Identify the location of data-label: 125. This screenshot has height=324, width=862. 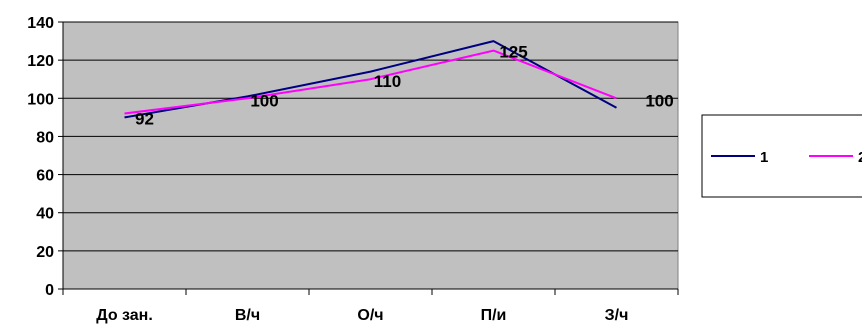
(513, 52).